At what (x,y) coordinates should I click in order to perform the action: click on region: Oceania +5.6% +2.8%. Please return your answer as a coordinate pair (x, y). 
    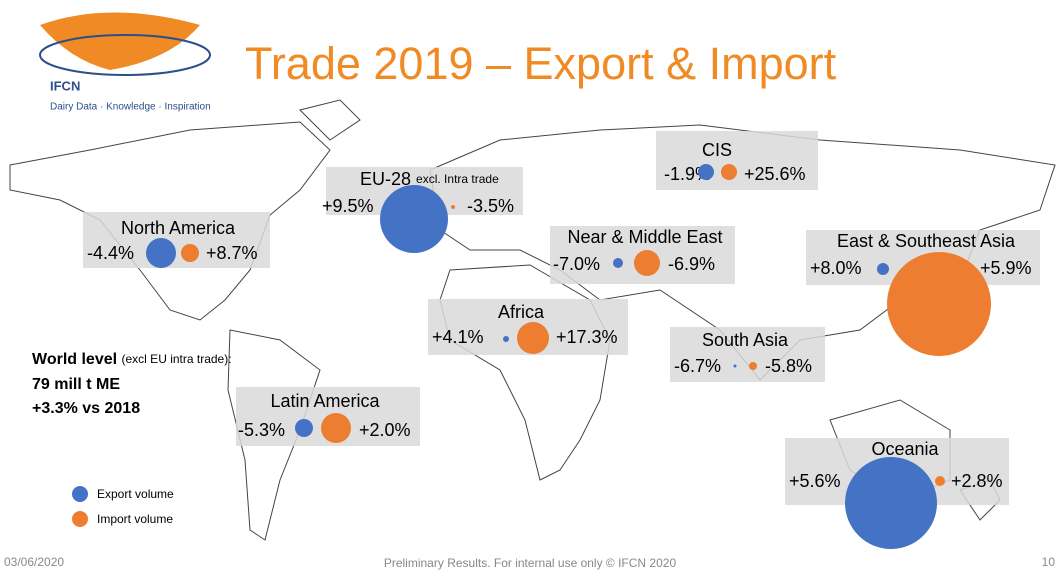
    Looking at the image, I should click on (897, 493).